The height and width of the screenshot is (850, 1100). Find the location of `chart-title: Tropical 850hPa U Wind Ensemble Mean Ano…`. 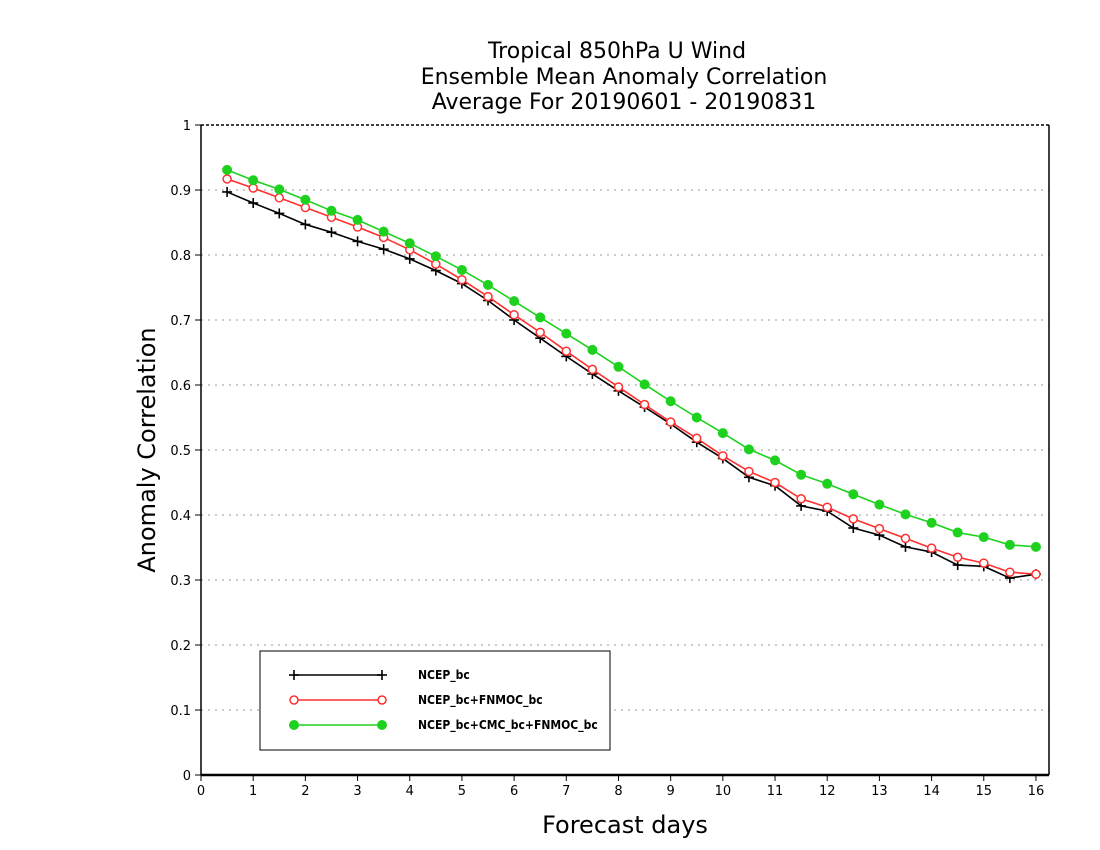

chart-title: Tropical 850hPa U Wind Ensemble Mean Ano… is located at coordinates (624, 77).